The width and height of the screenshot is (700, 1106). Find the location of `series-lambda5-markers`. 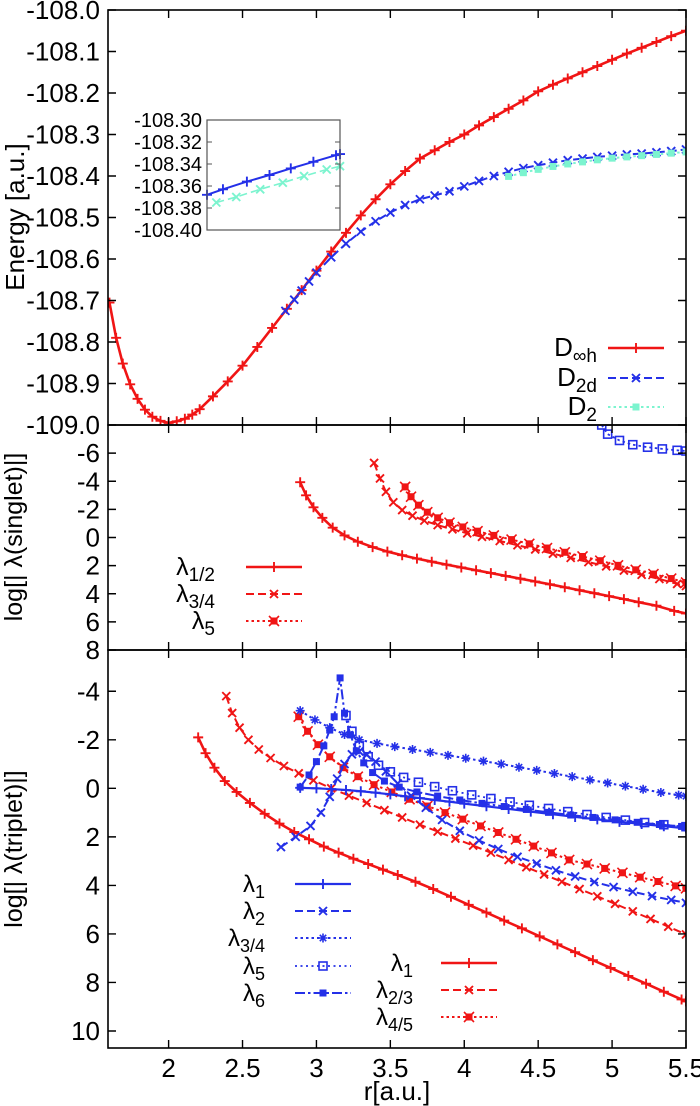

series-lambda5-markers is located at coordinates (542, 535).